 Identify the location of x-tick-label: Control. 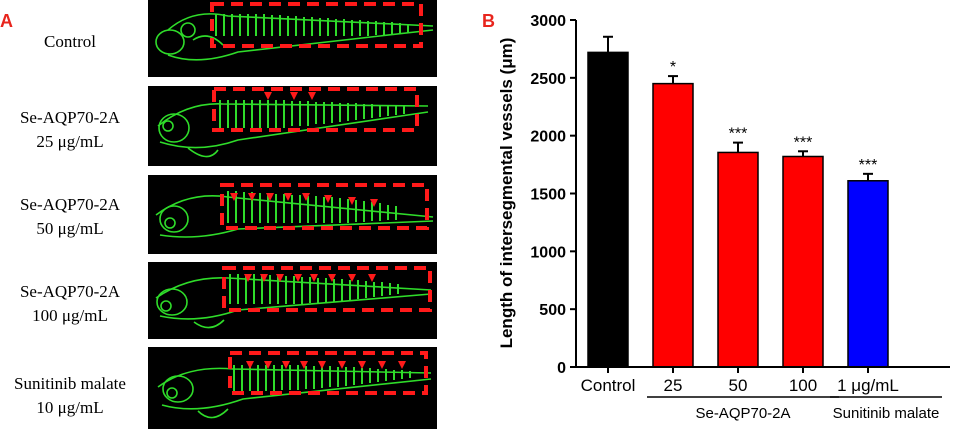
(608, 385).